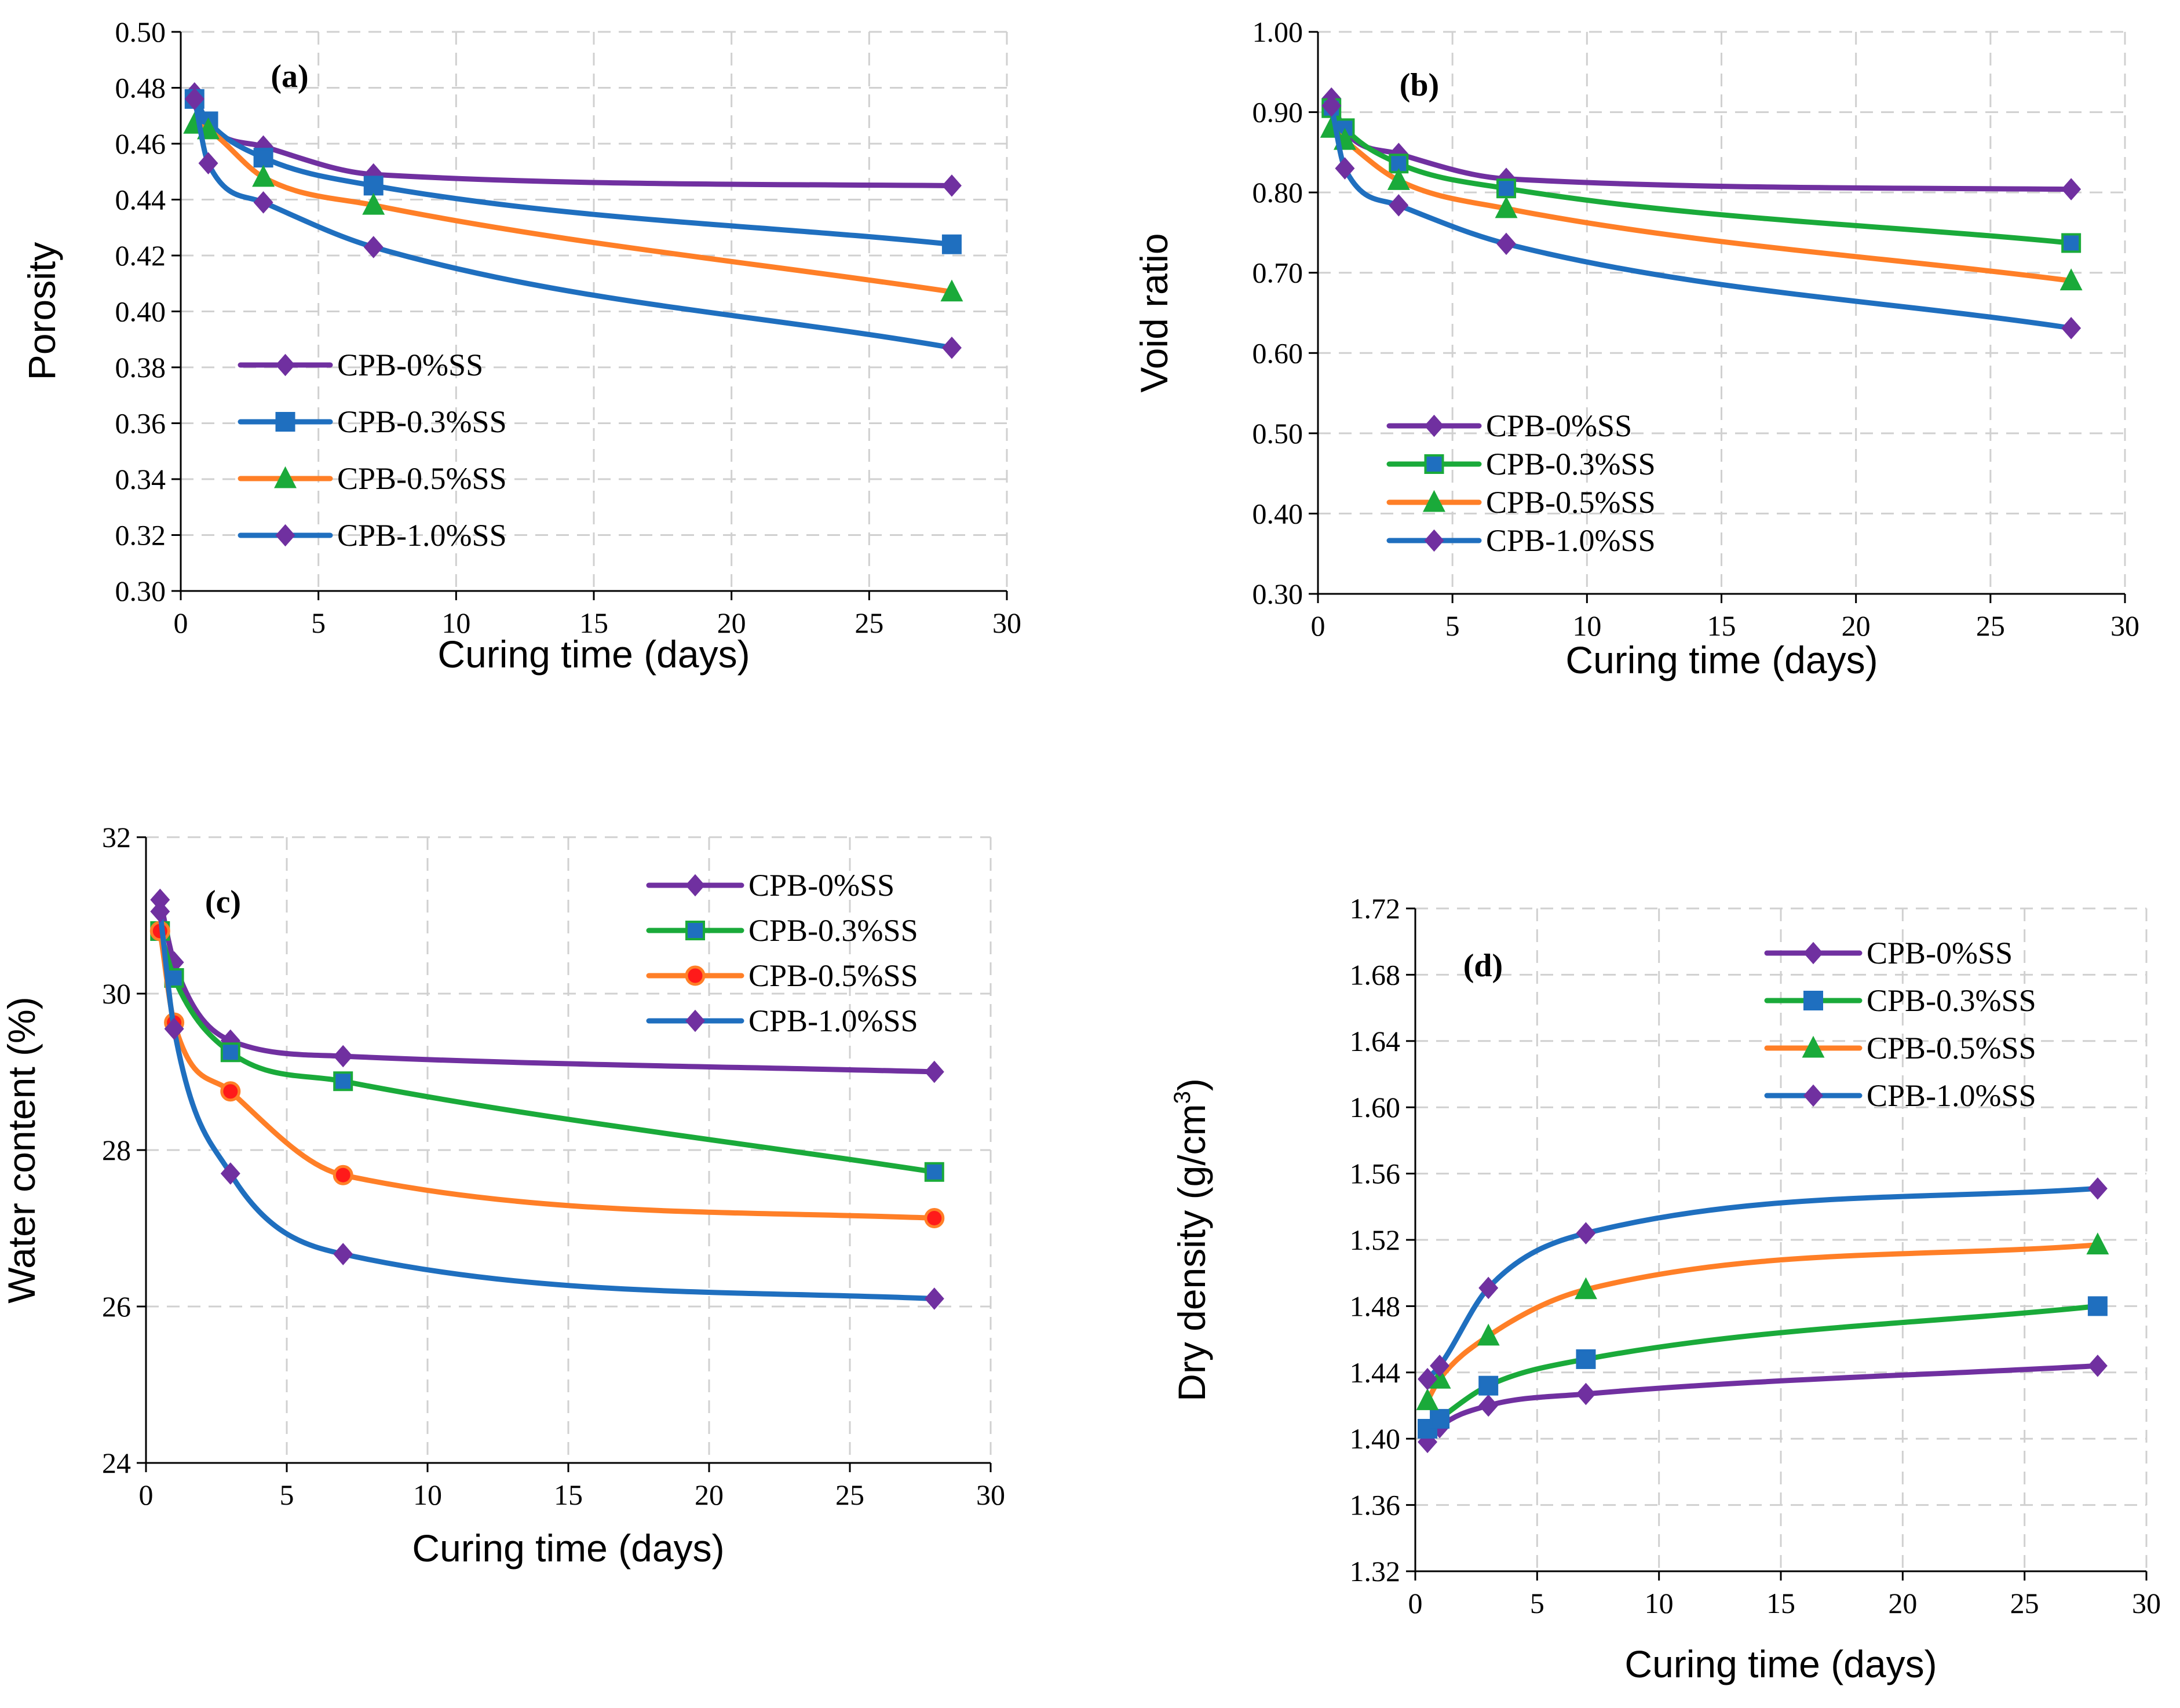  I want to click on x-axis-title: Curing time (days), so click(1721, 659).